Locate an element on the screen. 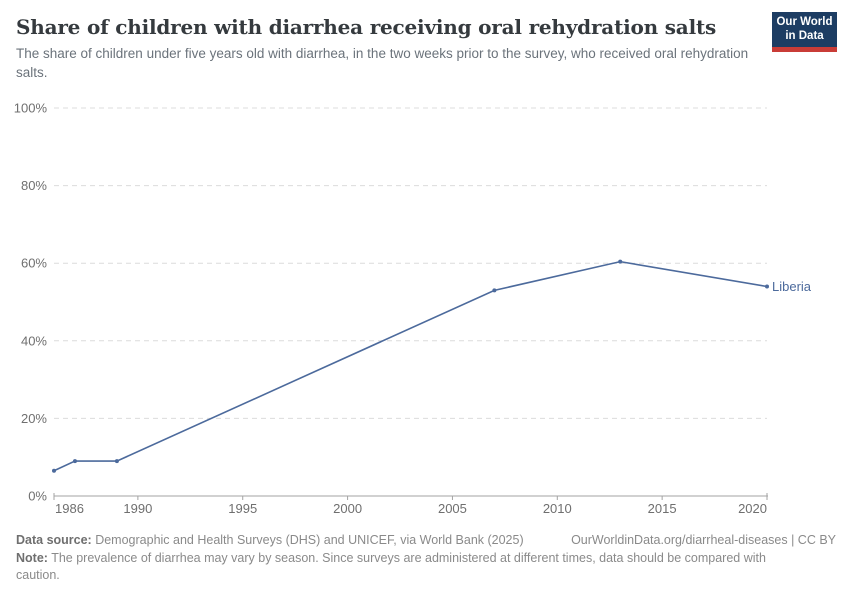  series-label-liberia: Liberia is located at coordinates (792, 286).